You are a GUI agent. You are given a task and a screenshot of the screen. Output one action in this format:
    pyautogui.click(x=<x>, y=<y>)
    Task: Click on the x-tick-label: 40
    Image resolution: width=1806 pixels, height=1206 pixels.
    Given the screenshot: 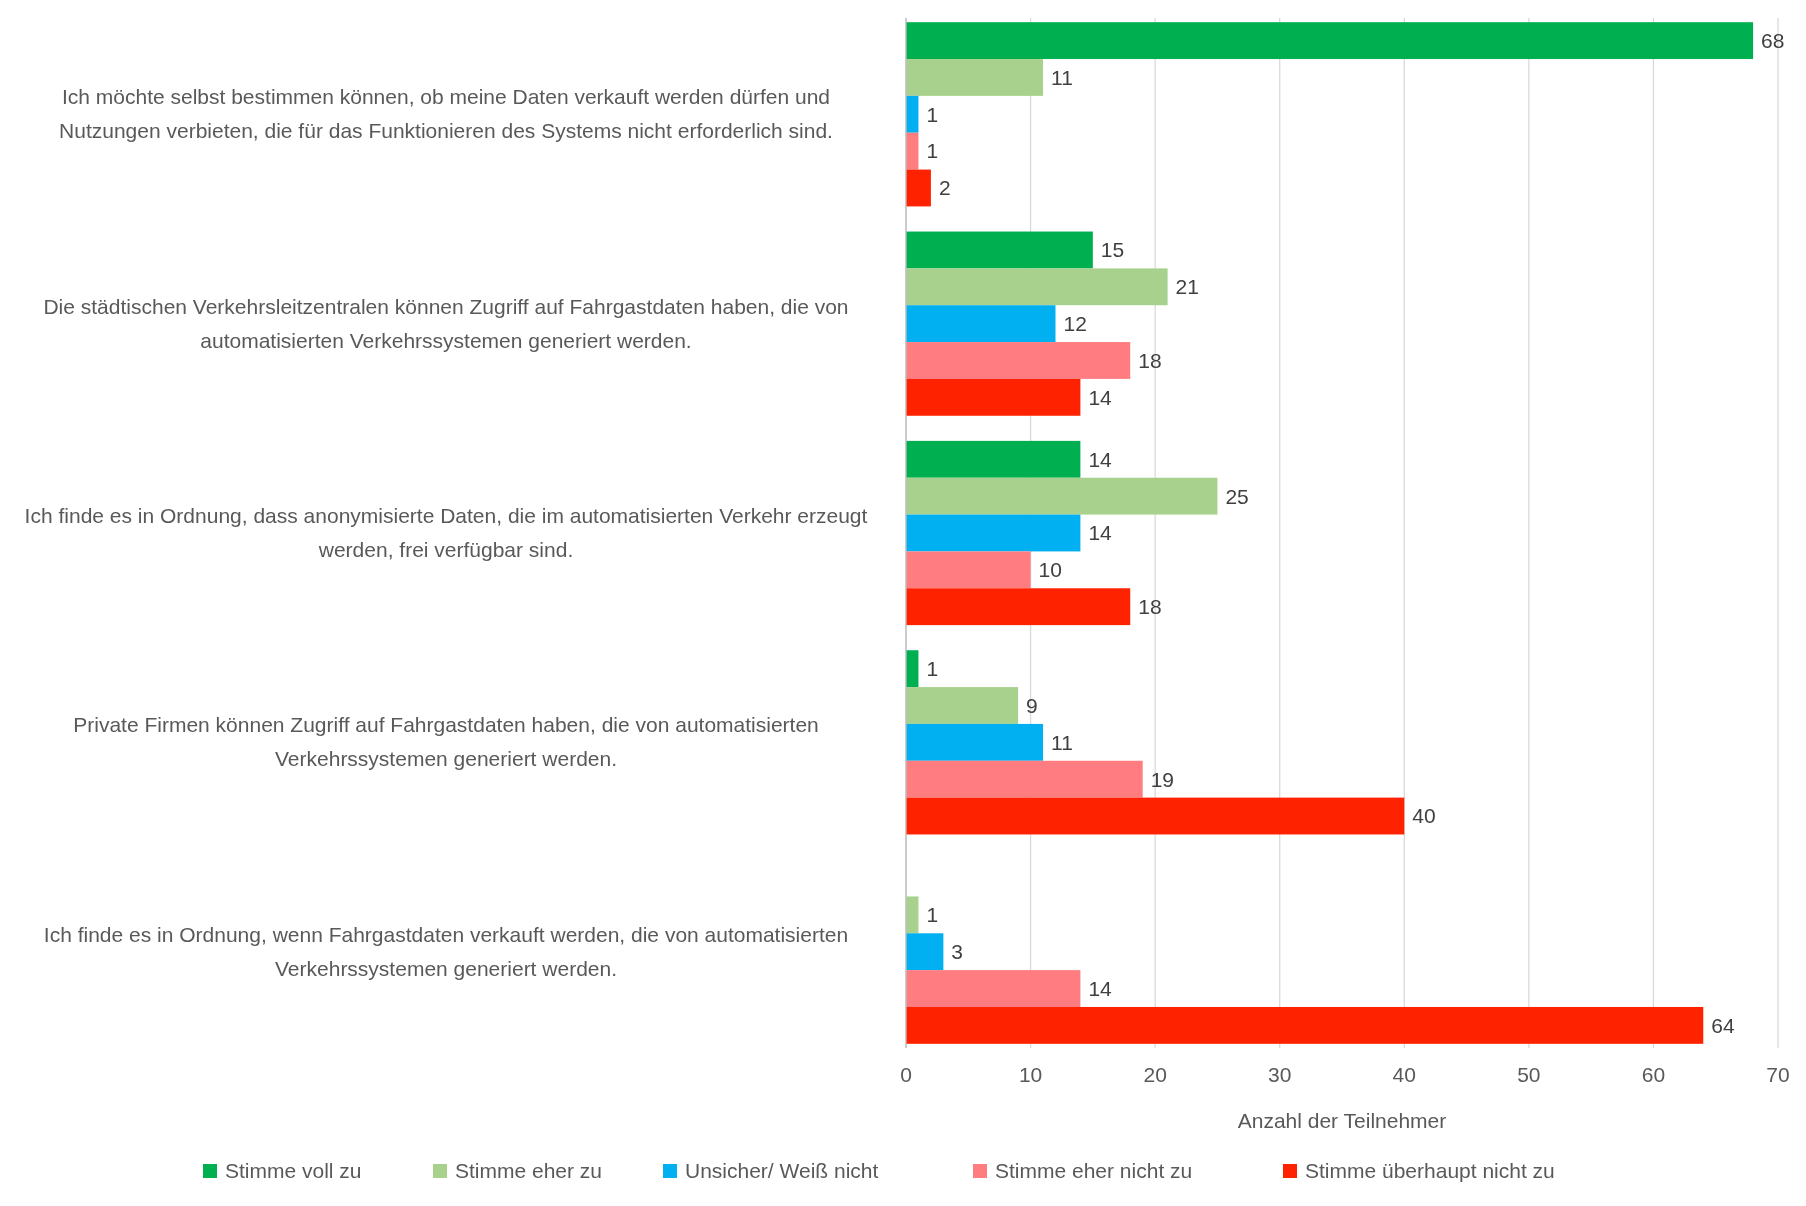 What is the action you would take?
    pyautogui.click(x=1404, y=1074)
    